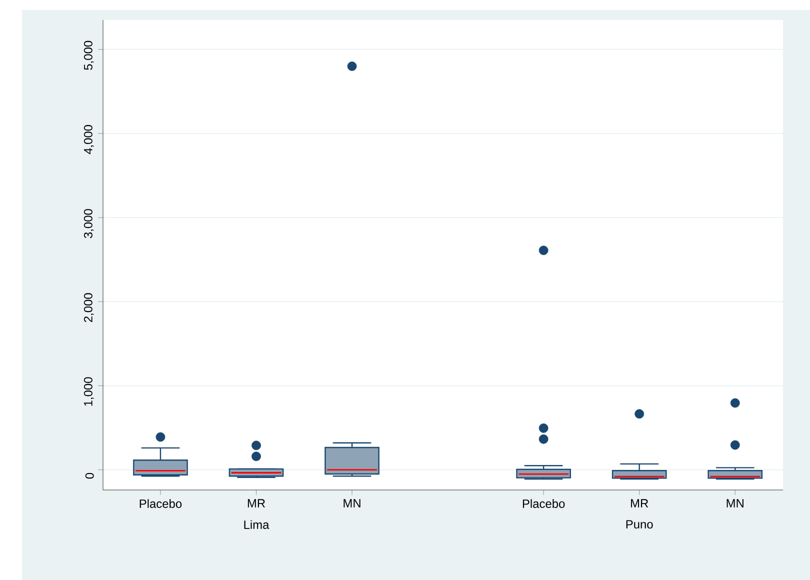 Image resolution: width=810 pixels, height=580 pixels. What do you see at coordinates (89, 307) in the screenshot?
I see `y-tick-label: 2,000` at bounding box center [89, 307].